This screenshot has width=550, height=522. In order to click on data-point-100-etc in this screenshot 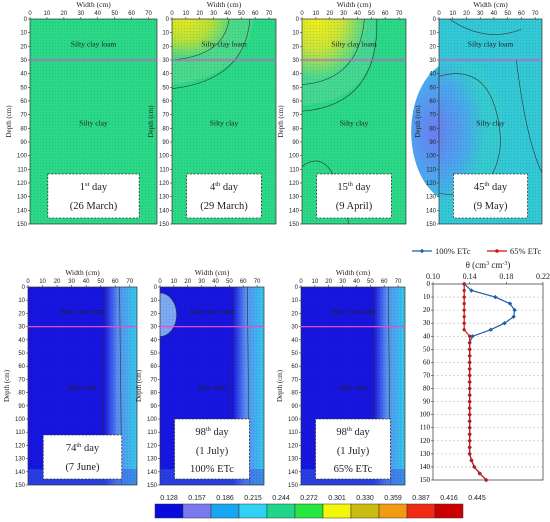, I will do `click(495, 297)`.